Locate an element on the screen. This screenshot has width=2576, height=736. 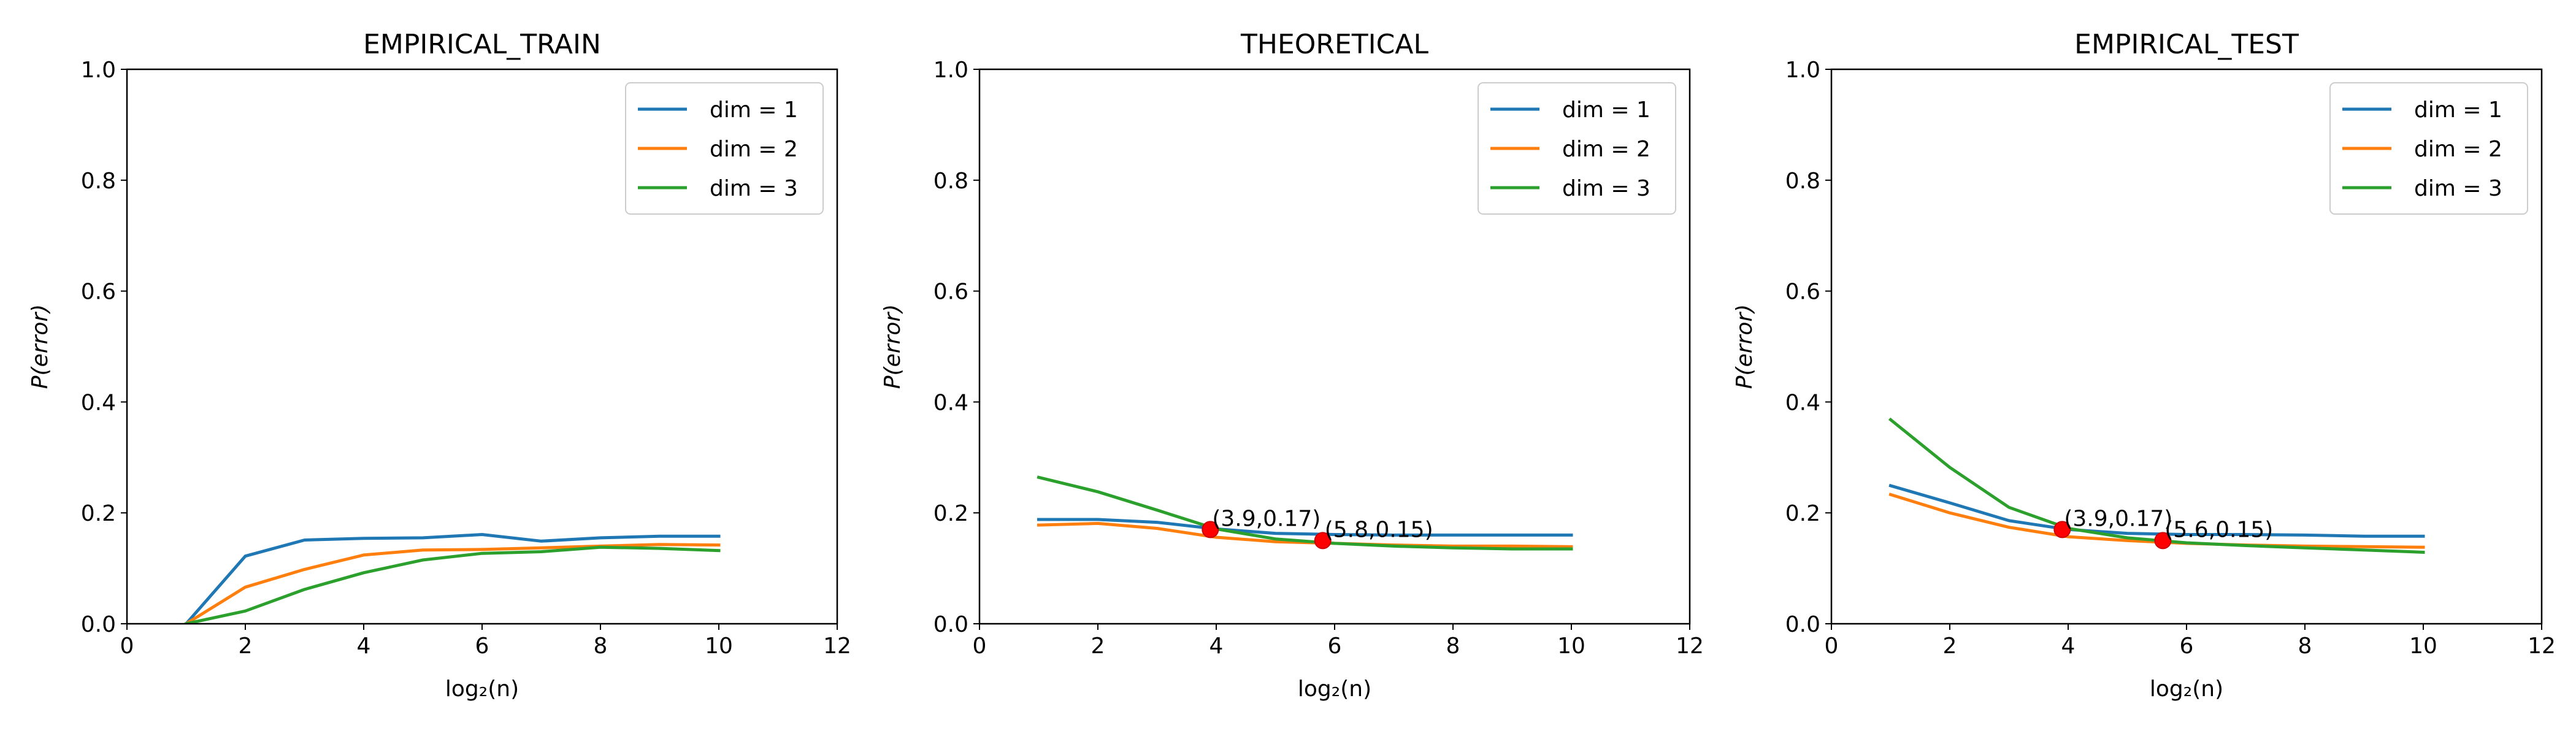
annotation-label: (5.6,0.15) is located at coordinates (2218, 529).